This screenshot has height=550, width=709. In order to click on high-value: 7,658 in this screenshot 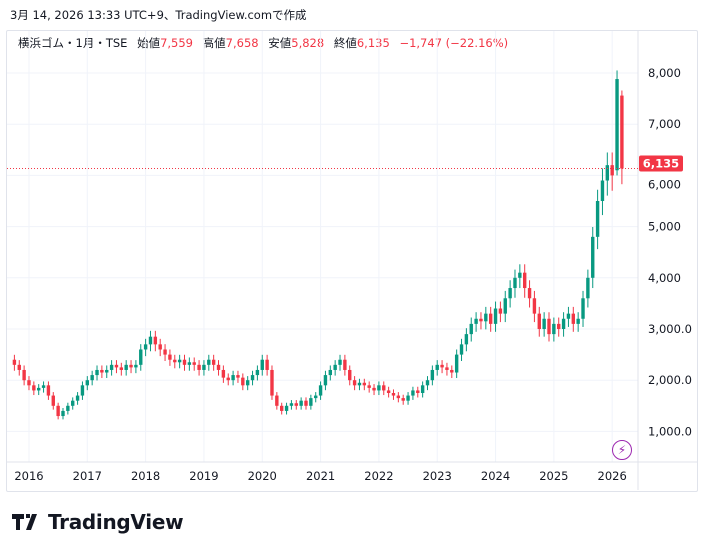, I will do `click(242, 43)`.